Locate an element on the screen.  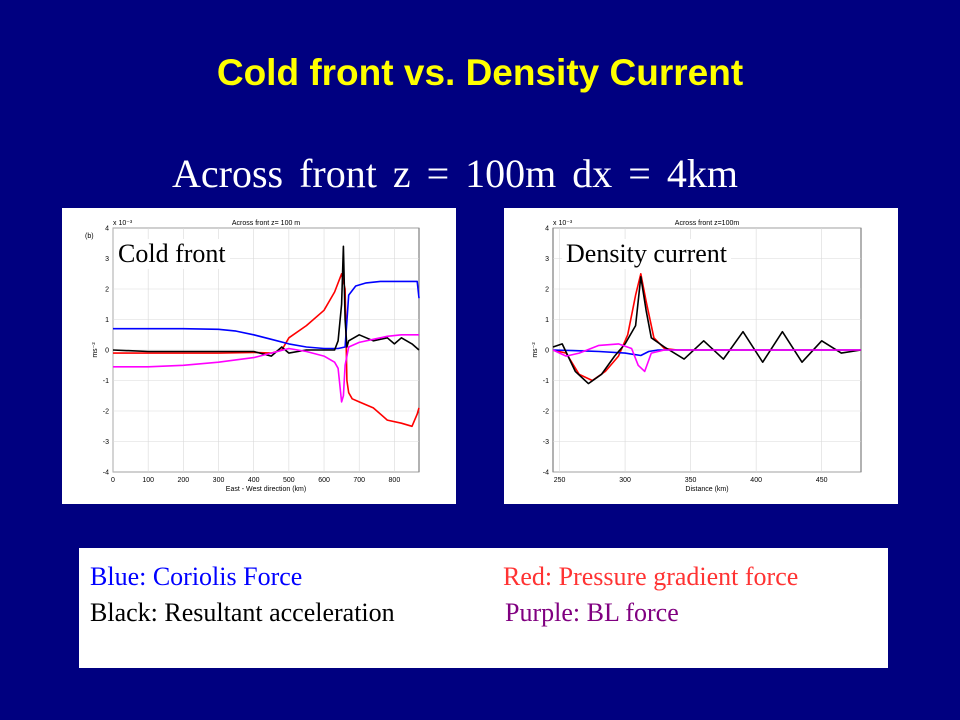
legend-bl-force: Purple: BL force is located at coordinates (592, 612).